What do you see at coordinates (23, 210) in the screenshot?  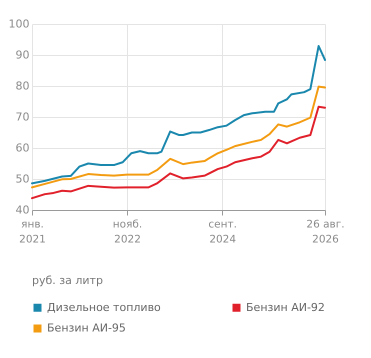 I see `y-tick-label: 40` at bounding box center [23, 210].